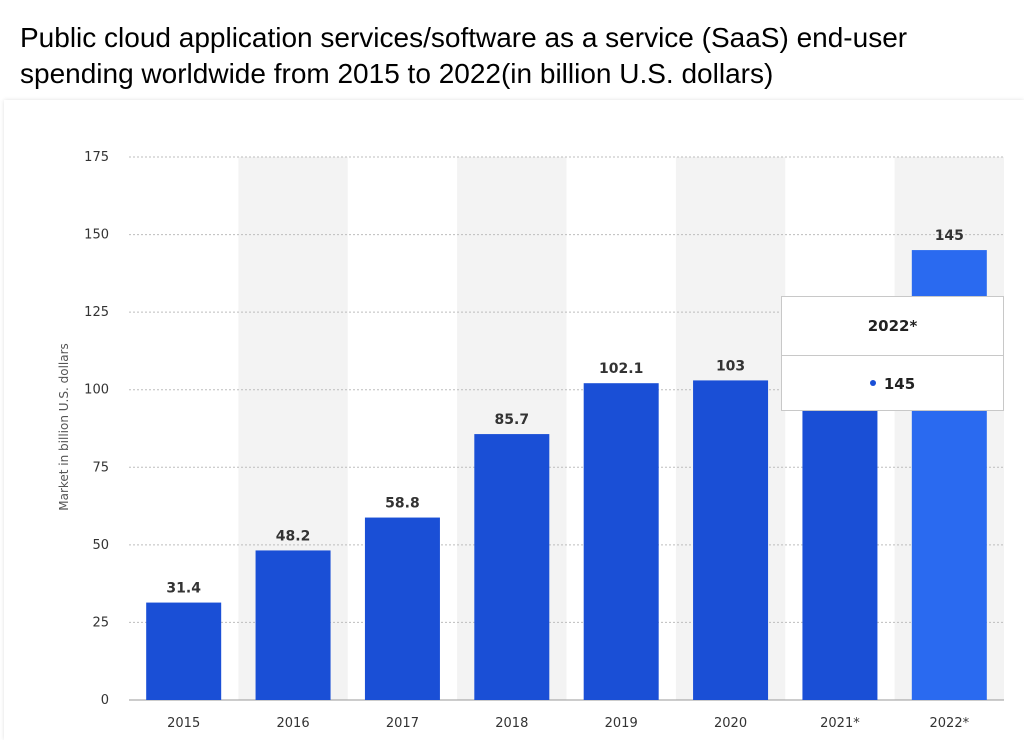 This screenshot has width=1024, height=740. What do you see at coordinates (402, 504) in the screenshot?
I see `data-label: 58.8` at bounding box center [402, 504].